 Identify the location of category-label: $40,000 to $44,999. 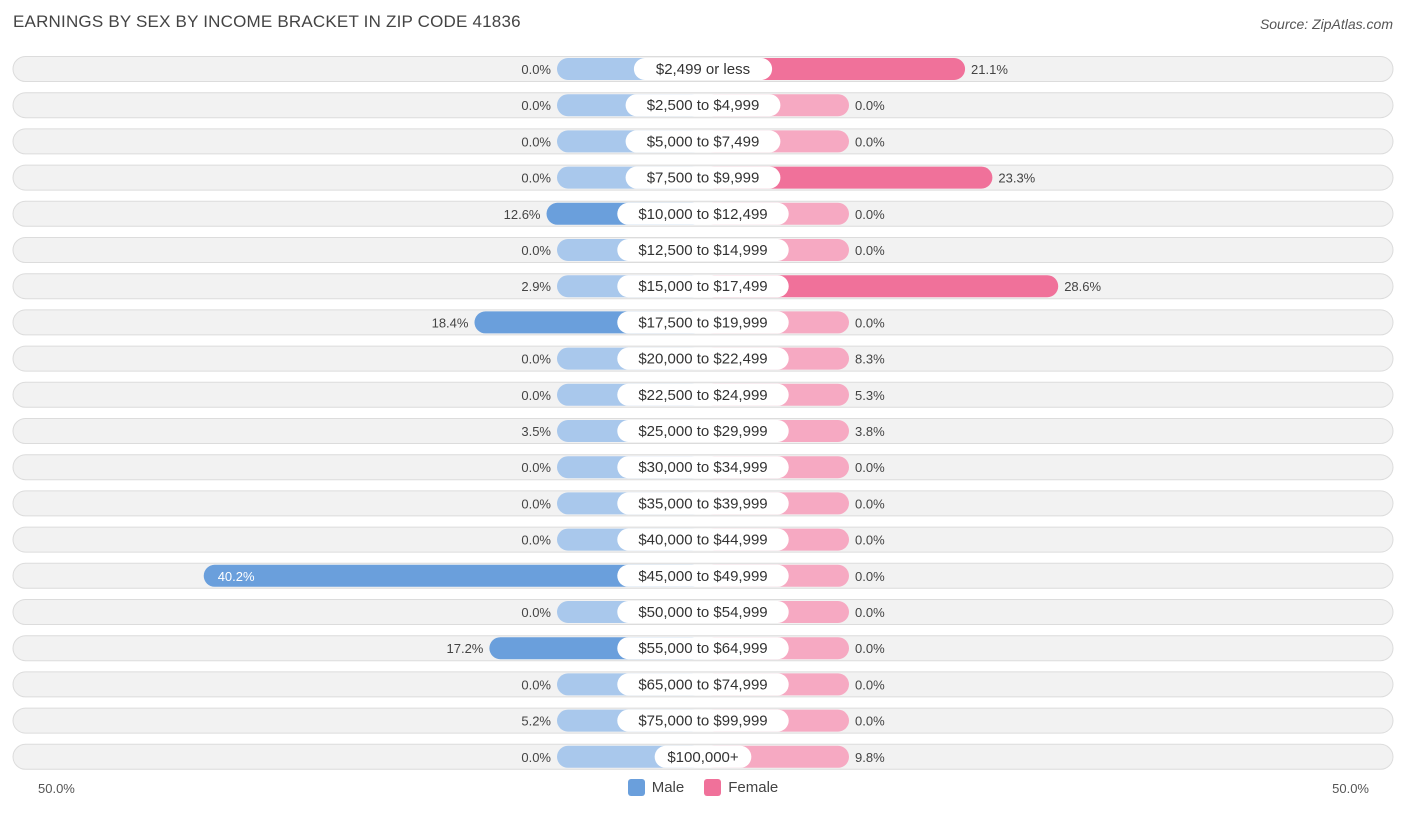
(702, 540).